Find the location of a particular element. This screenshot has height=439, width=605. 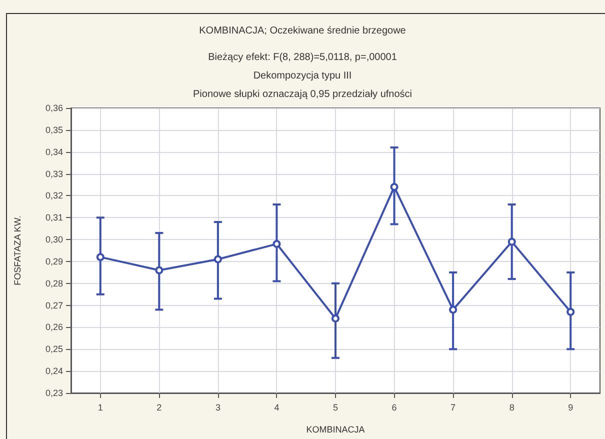

y-tick-label: 0,28 is located at coordinates (54, 283).